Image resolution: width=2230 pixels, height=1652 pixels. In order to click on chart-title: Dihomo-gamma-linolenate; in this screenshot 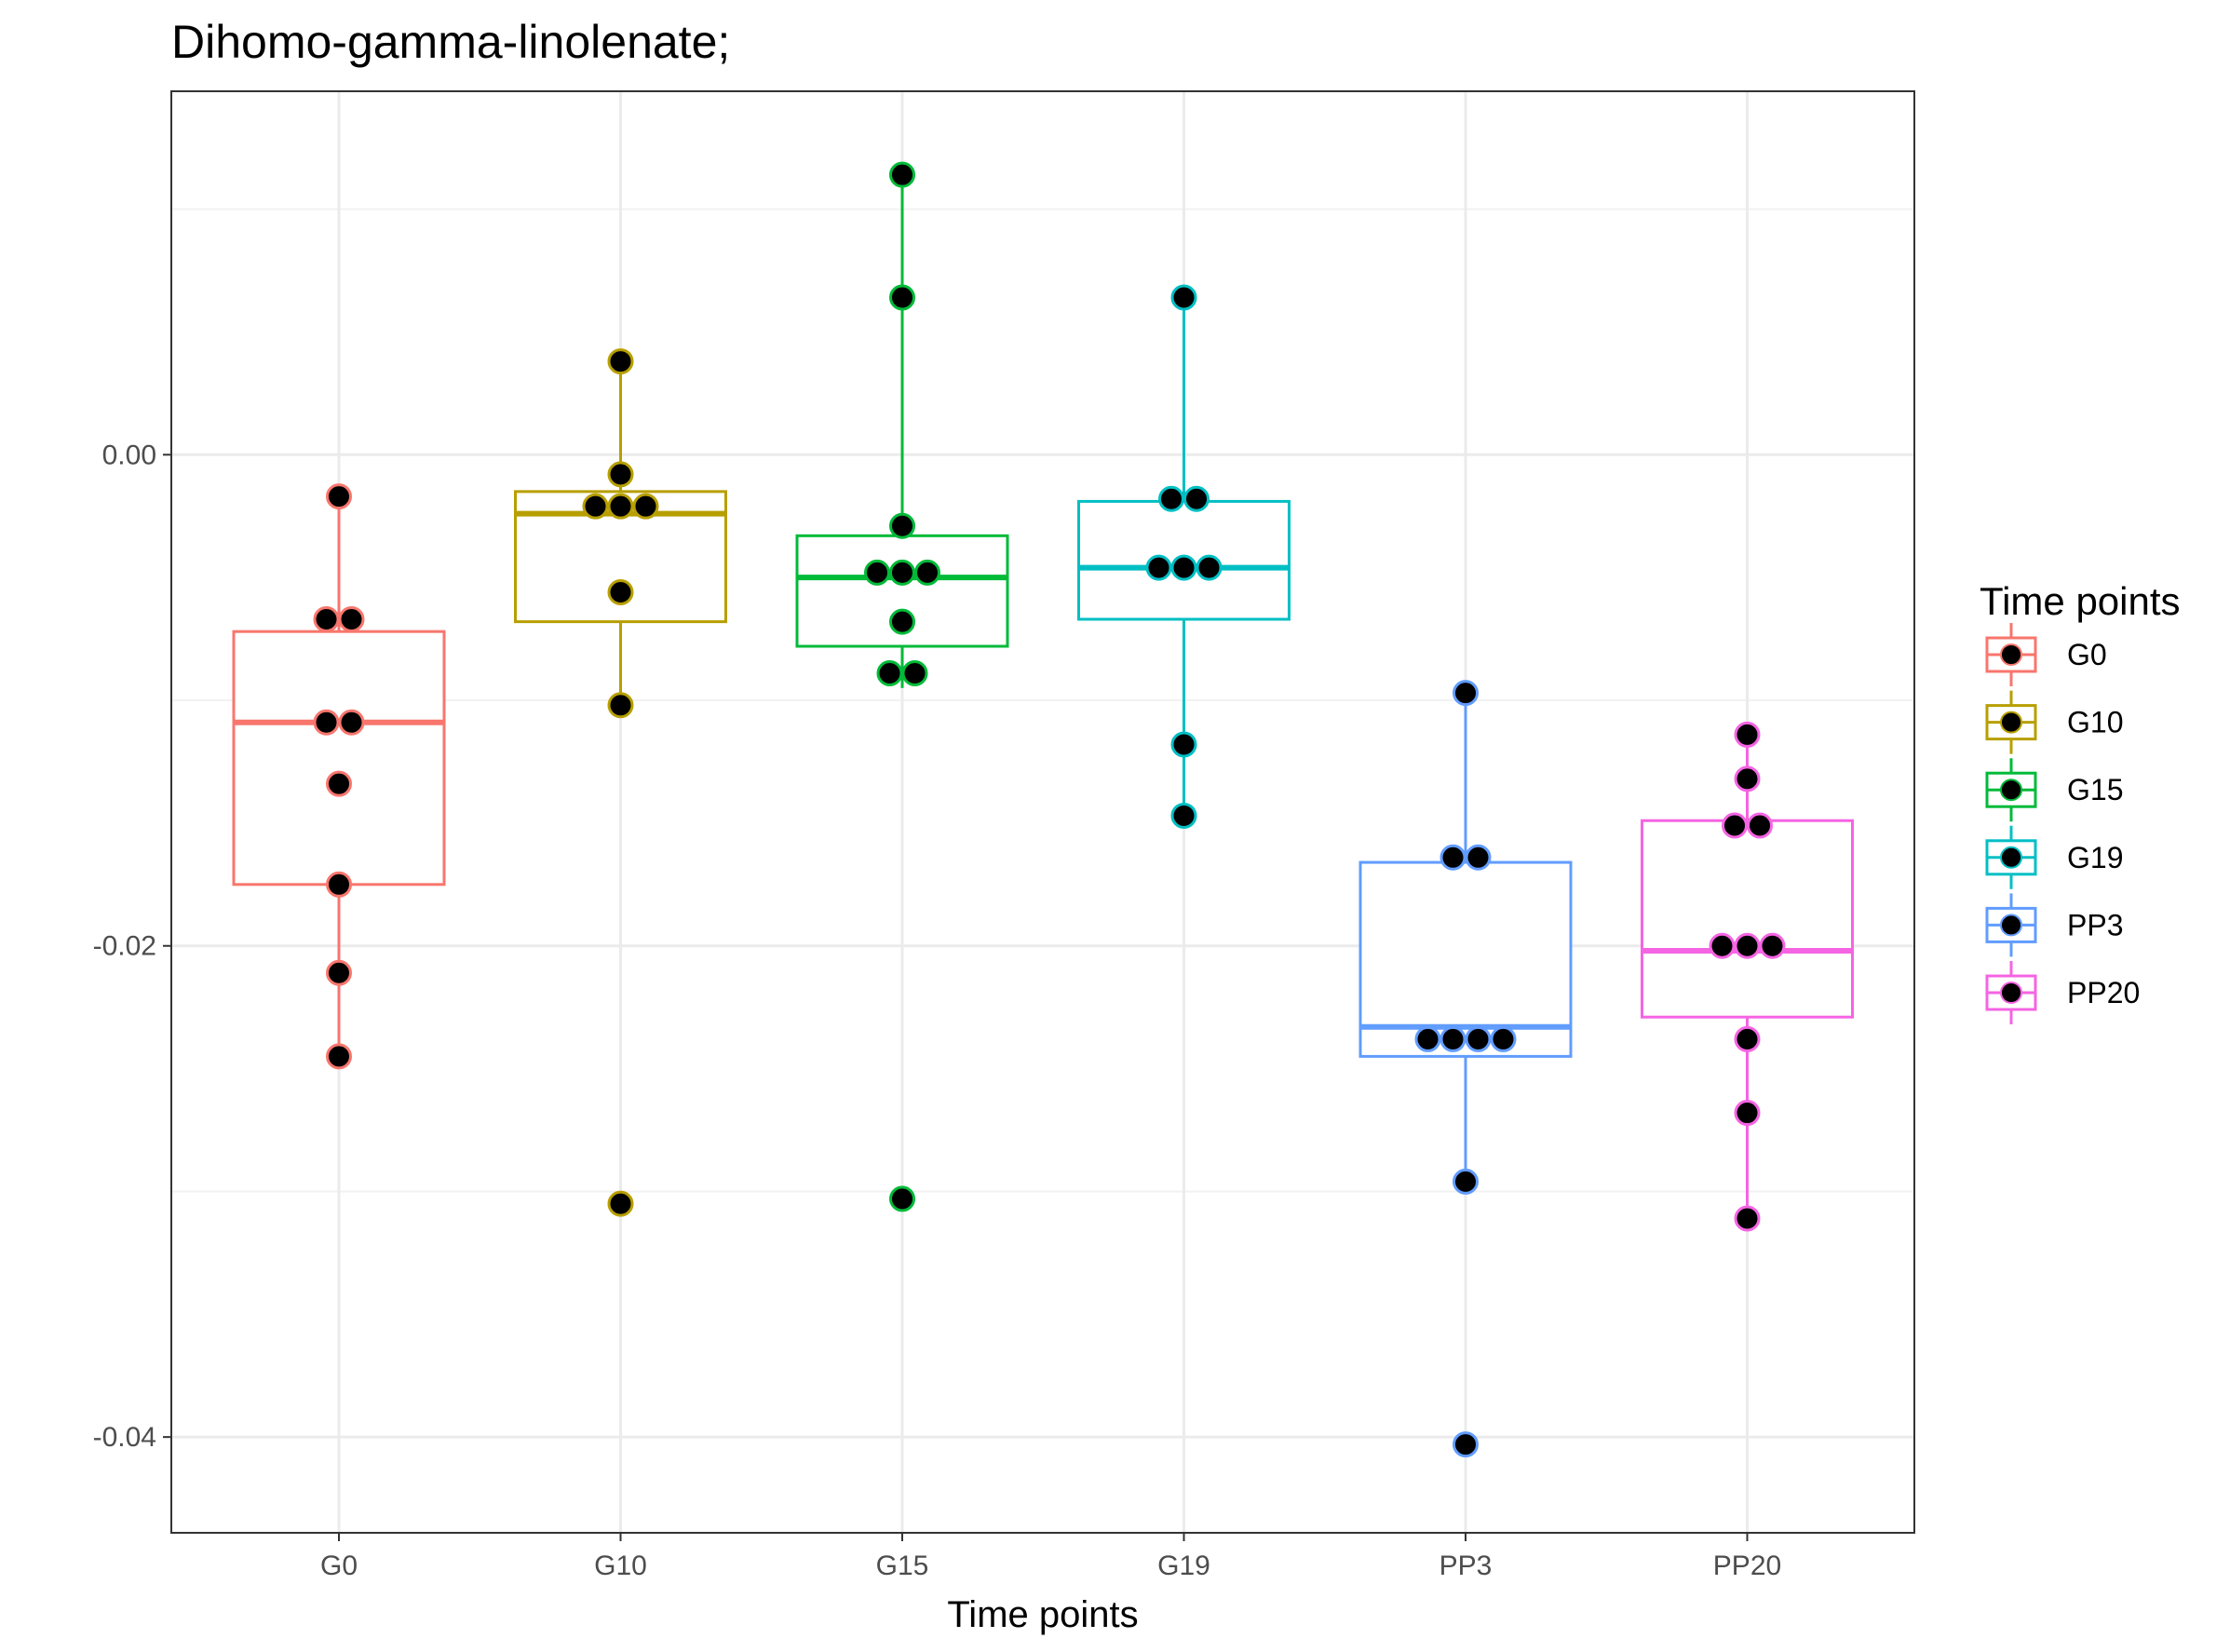, I will do `click(450, 42)`.